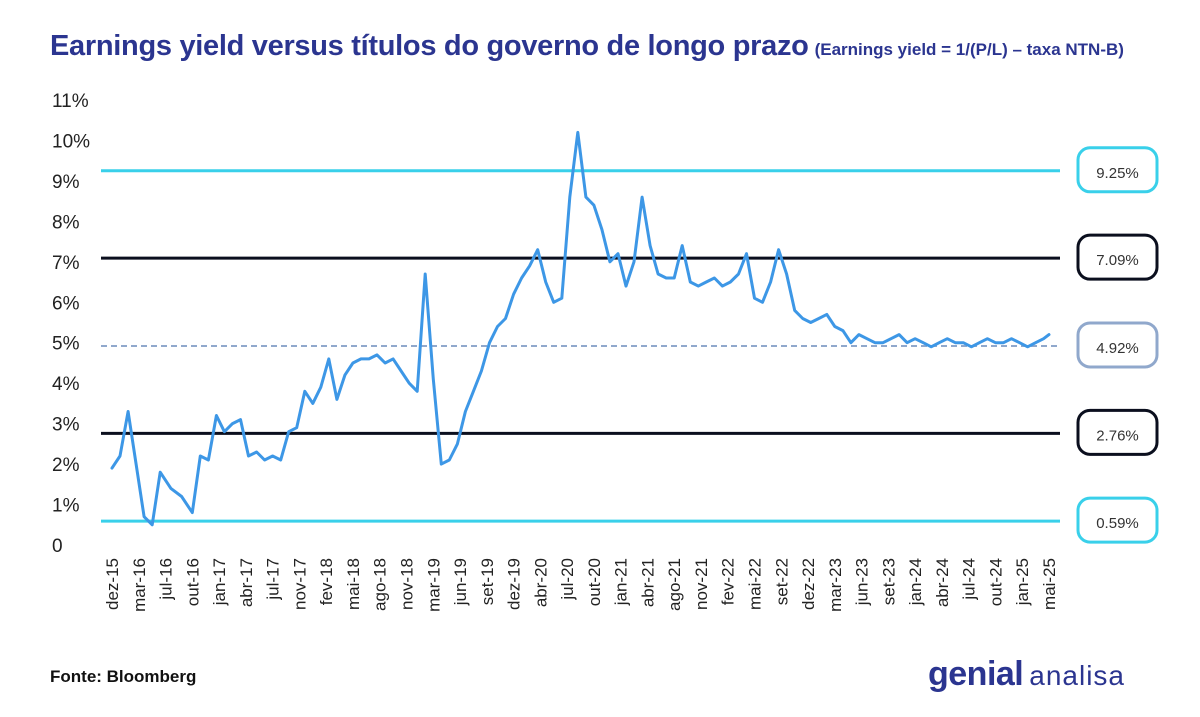 This screenshot has height=717, width=1200. What do you see at coordinates (66, 506) in the screenshot?
I see `y-tick-label: 1%` at bounding box center [66, 506].